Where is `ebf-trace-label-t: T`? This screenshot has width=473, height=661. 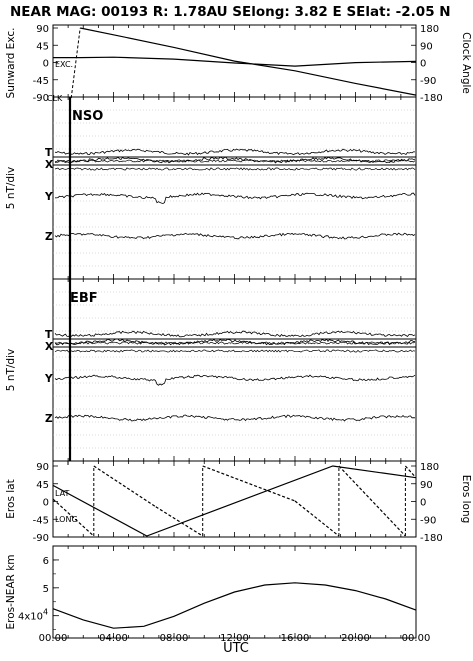
ebf-trace-label-t: T is located at coordinates (49, 335).